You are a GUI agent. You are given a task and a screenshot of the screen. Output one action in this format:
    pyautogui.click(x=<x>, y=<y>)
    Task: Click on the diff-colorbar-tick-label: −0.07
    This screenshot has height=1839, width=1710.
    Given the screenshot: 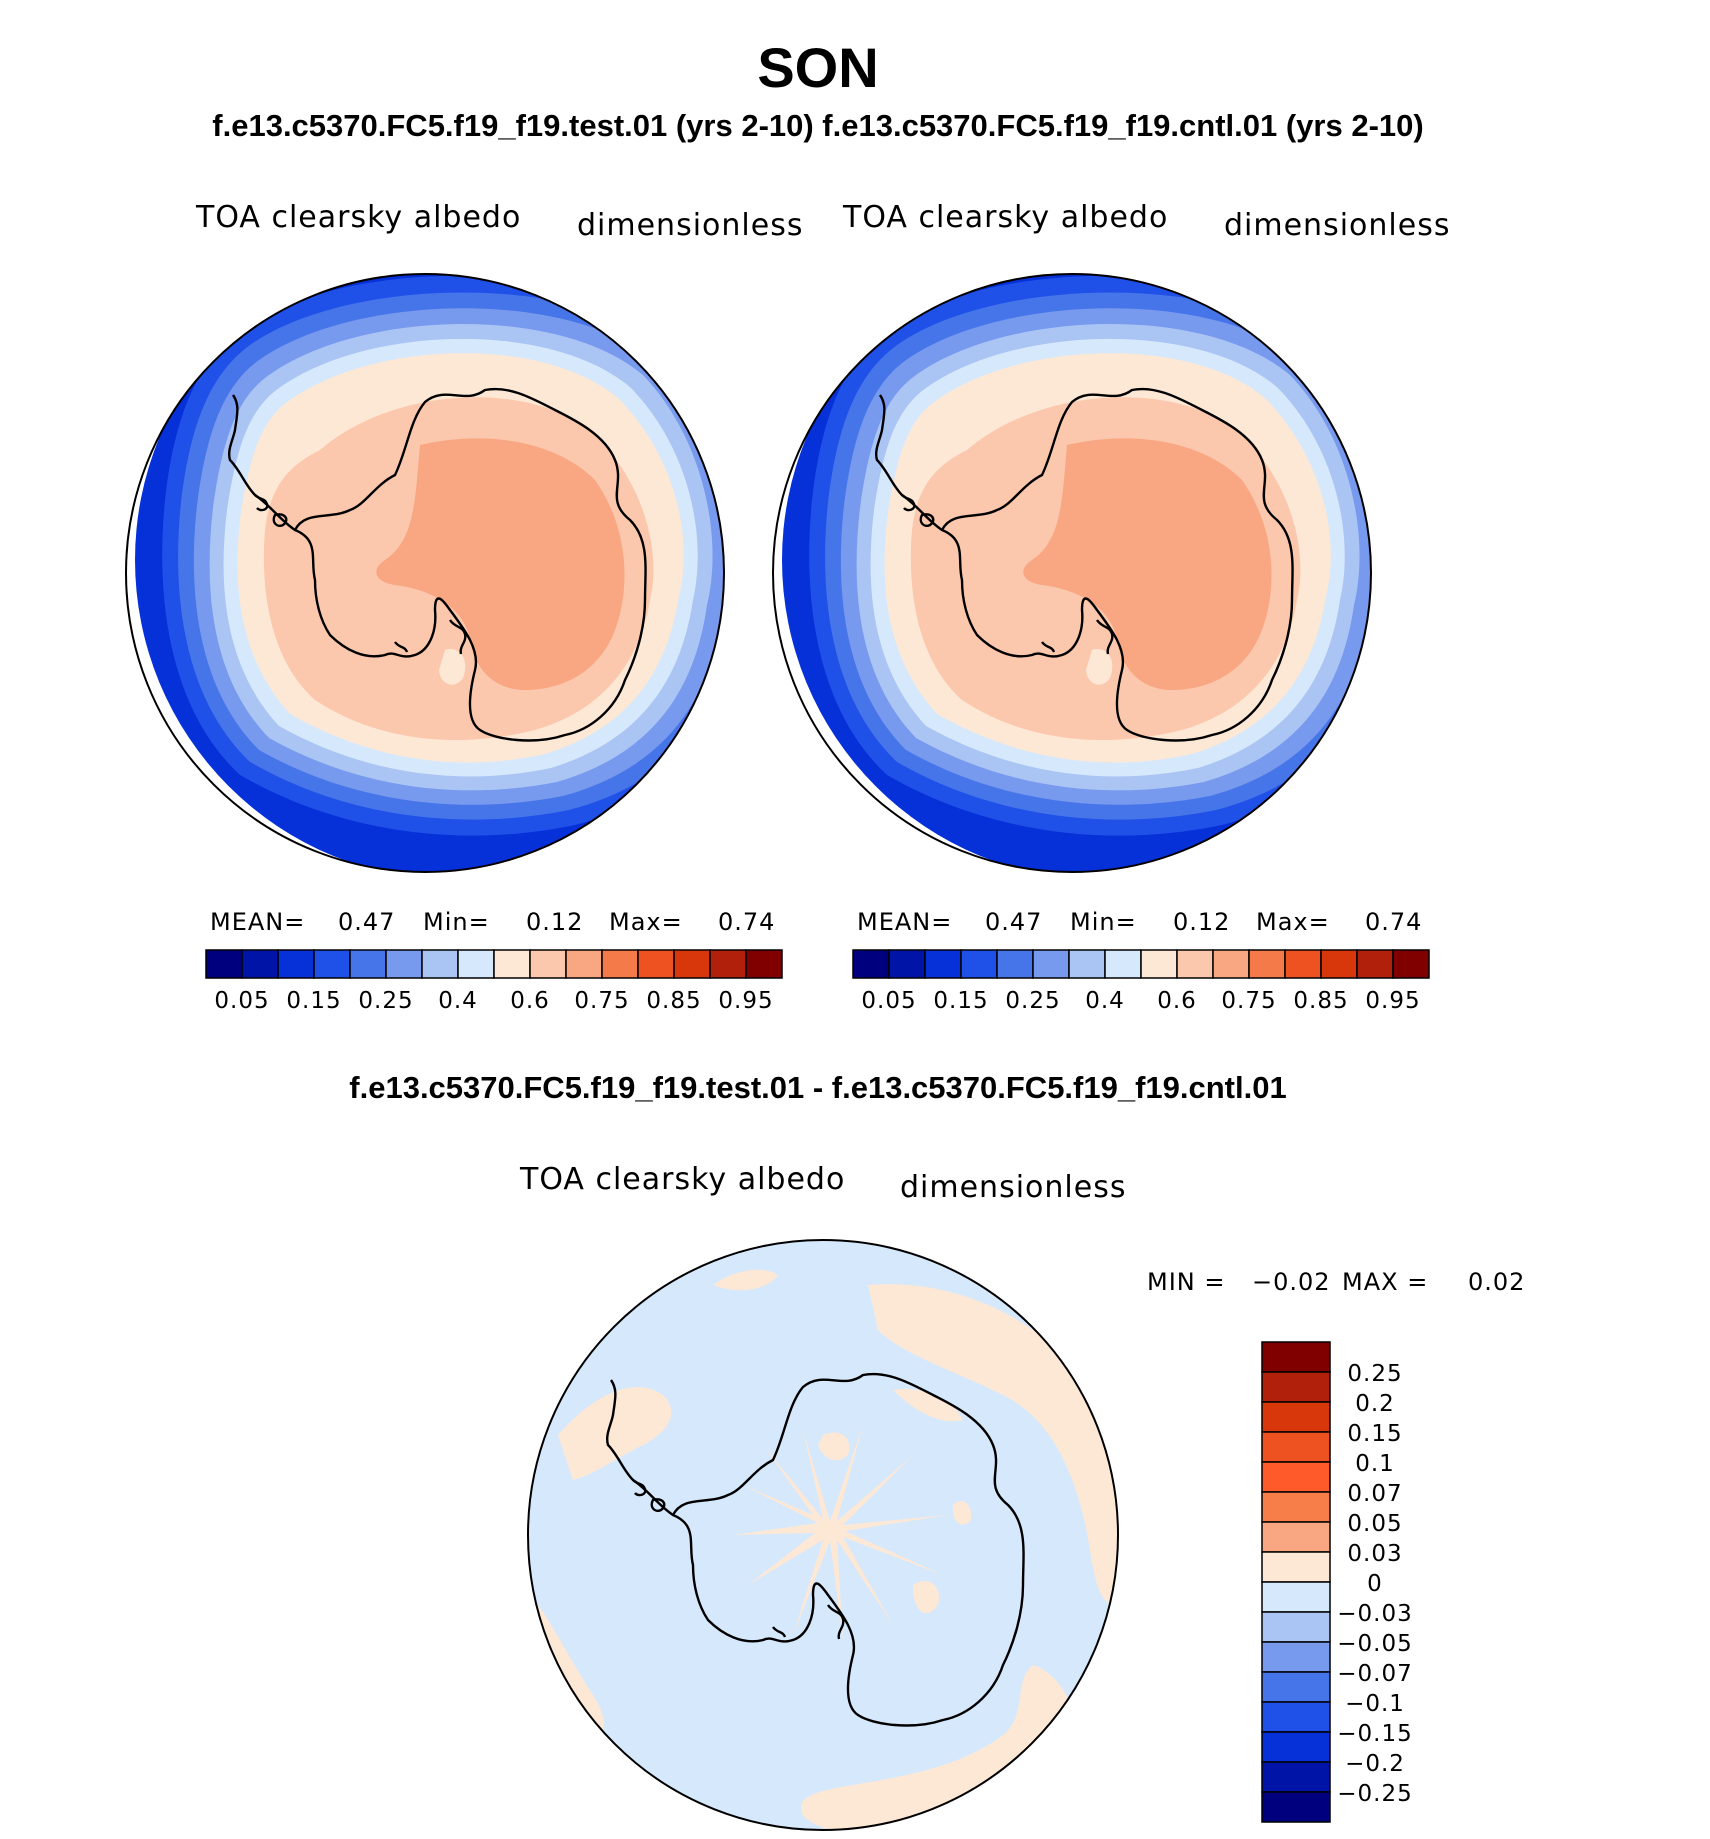 What is the action you would take?
    pyautogui.click(x=1374, y=1674)
    